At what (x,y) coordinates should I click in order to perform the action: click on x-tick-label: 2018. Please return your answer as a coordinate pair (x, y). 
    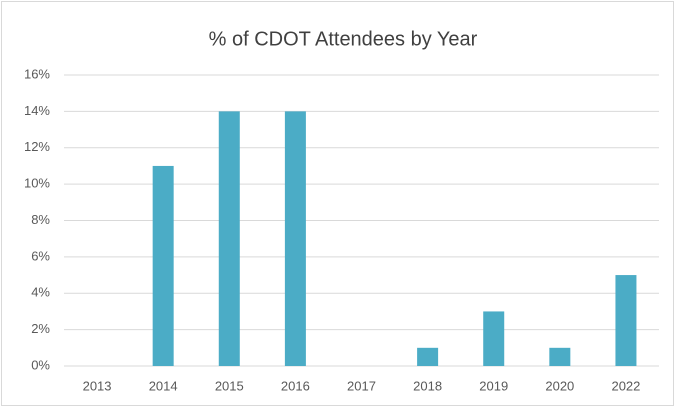
    Looking at the image, I should click on (427, 385).